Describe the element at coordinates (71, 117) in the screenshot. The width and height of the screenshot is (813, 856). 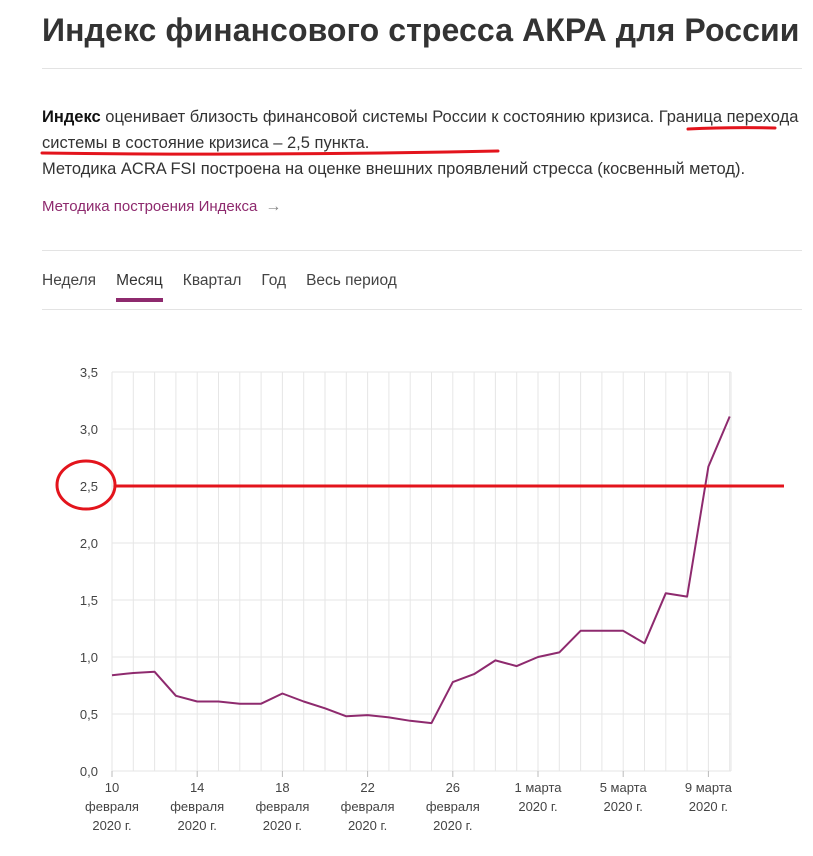
I see `description-bold-word: Индекс` at that location.